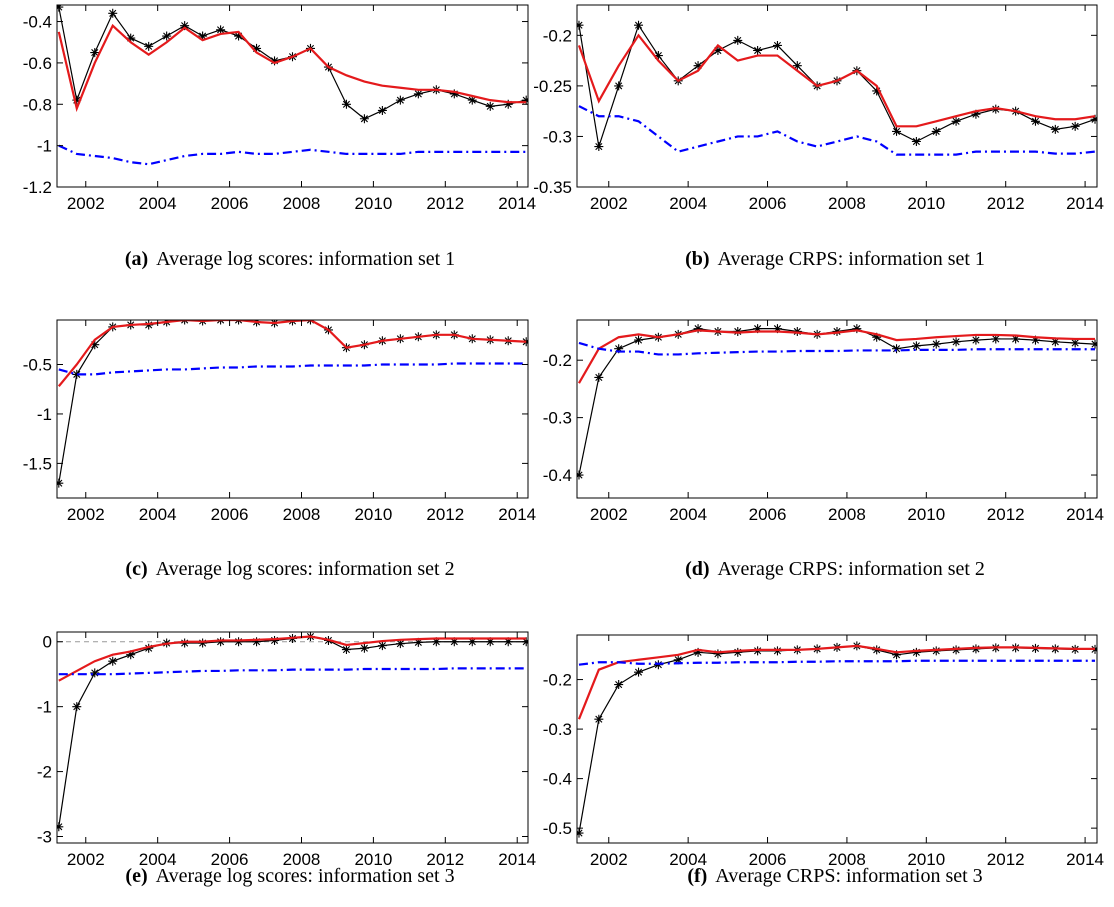 This screenshot has width=1114, height=907. What do you see at coordinates (44, 146) in the screenshot?
I see `y-tick-label: -1` at bounding box center [44, 146].